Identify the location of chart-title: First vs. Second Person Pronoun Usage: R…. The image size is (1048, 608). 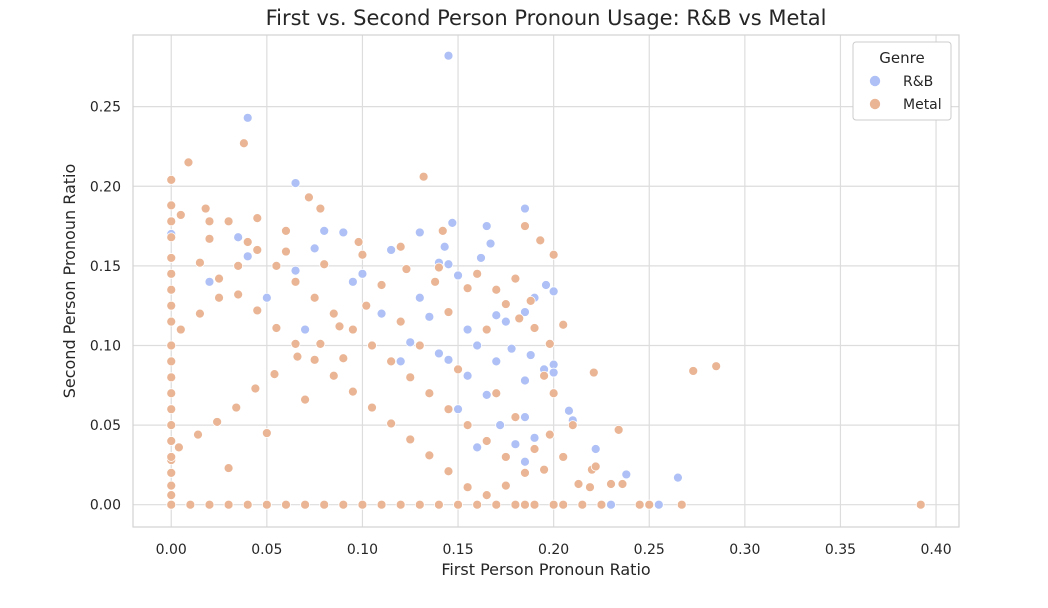
(546, 18).